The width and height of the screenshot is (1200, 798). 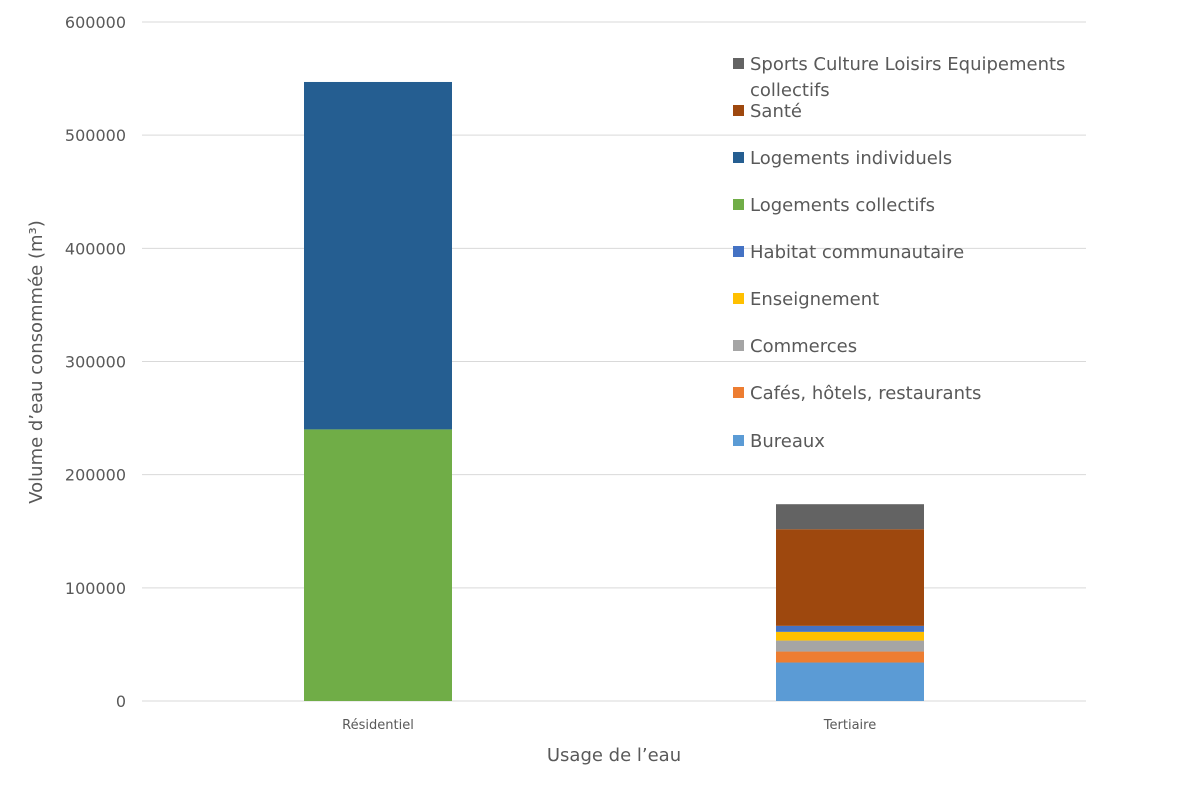 What do you see at coordinates (36, 362) in the screenshot?
I see `y-axis-label: Volume d’eau consommée (m³)` at bounding box center [36, 362].